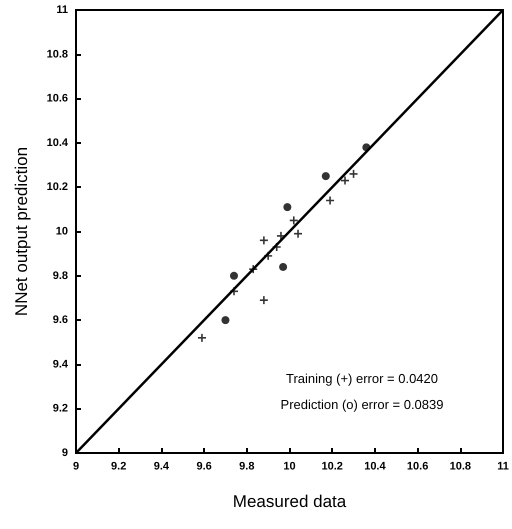 The width and height of the screenshot is (512, 529). Describe the element at coordinates (21, 231) in the screenshot. I see `y-axis-title: NNet output prediction` at that location.